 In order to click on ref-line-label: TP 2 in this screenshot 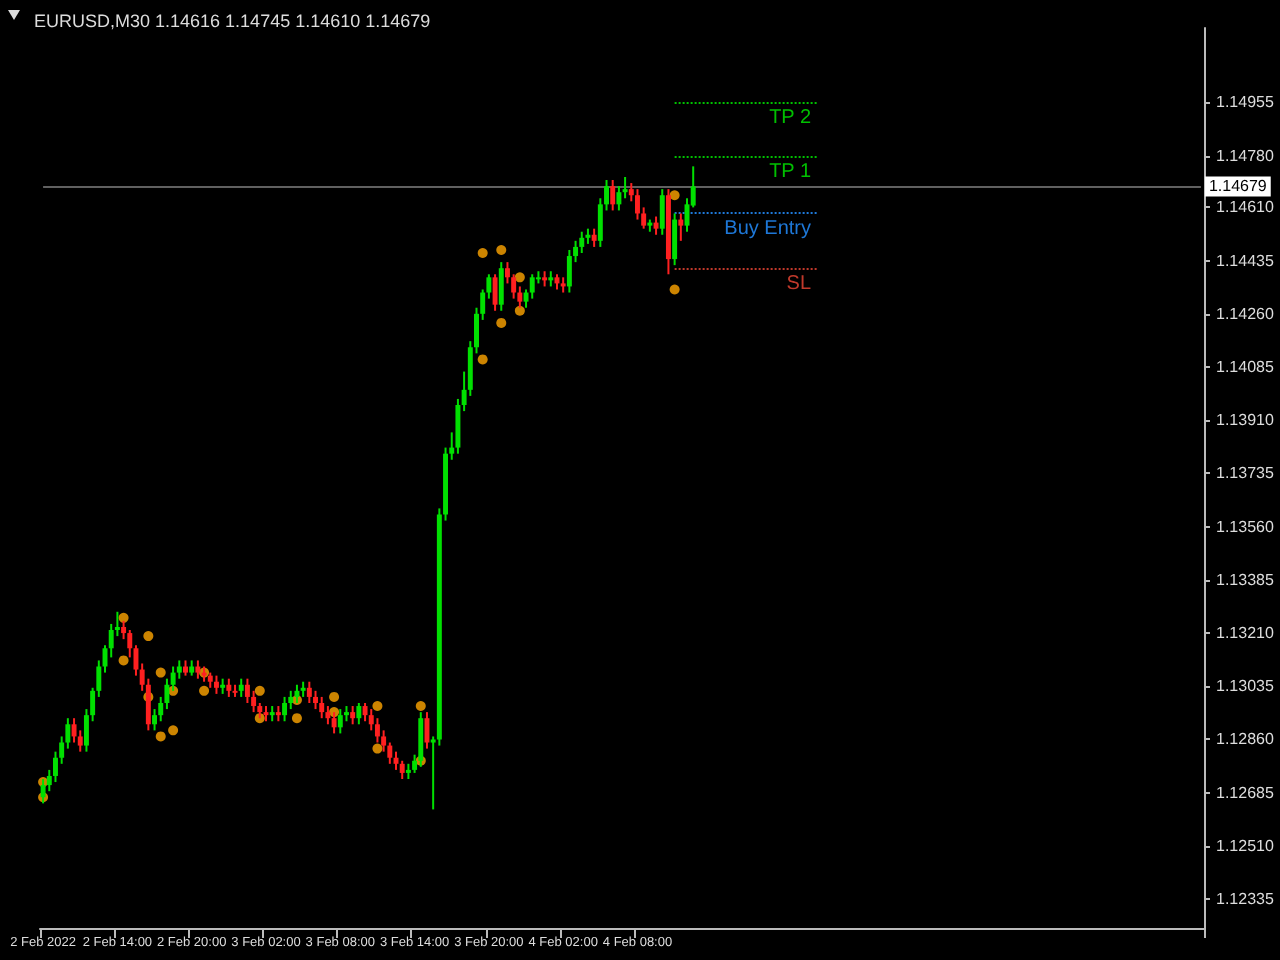, I will do `click(790, 118)`.